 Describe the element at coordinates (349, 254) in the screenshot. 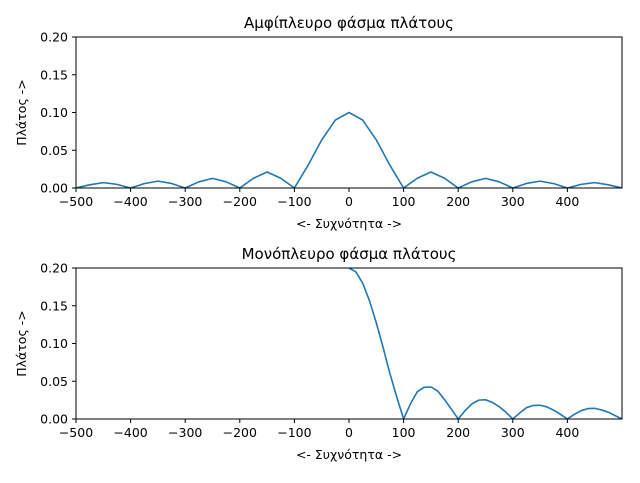

I see `chart-title: Μονόπλευρο φάσμα πλάτους` at that location.